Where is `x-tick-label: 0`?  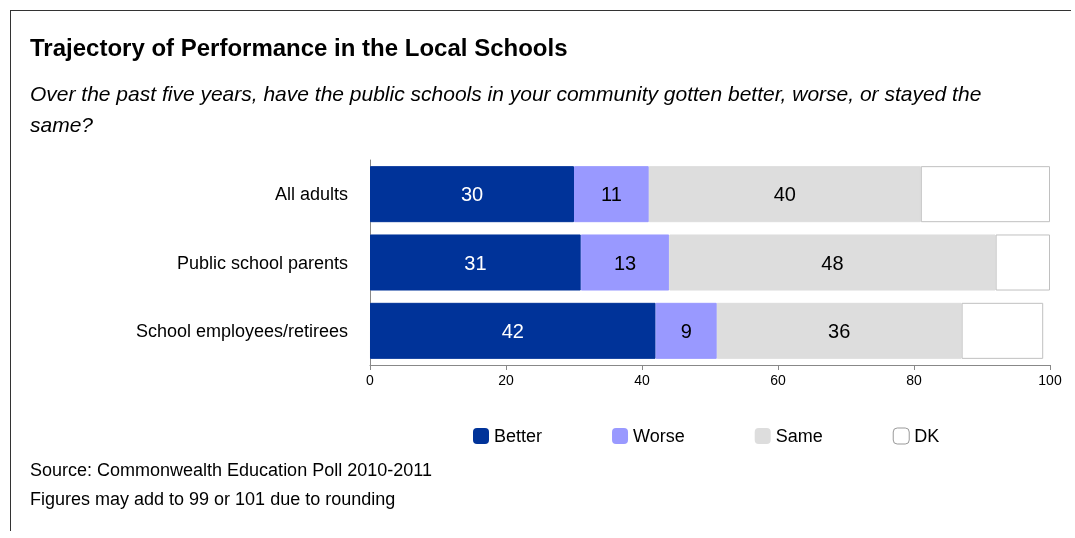 x-tick-label: 0 is located at coordinates (370, 380).